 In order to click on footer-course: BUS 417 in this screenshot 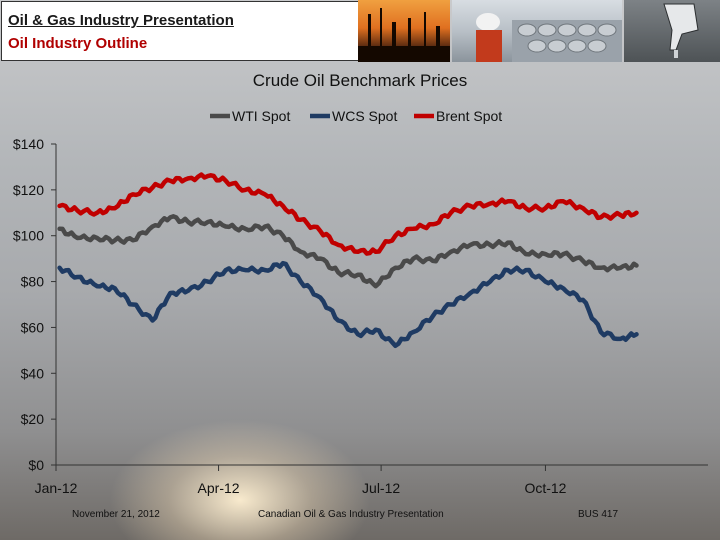, I will do `click(598, 514)`.